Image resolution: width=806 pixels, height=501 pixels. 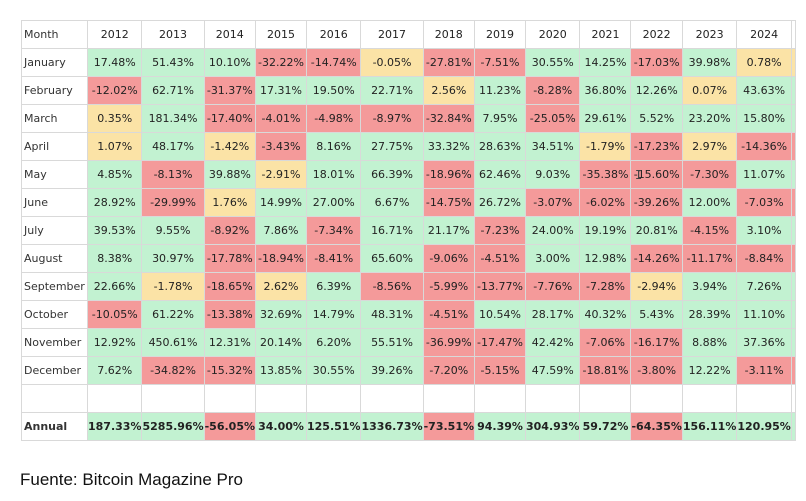 What do you see at coordinates (54, 146) in the screenshot?
I see `month-label: April` at bounding box center [54, 146].